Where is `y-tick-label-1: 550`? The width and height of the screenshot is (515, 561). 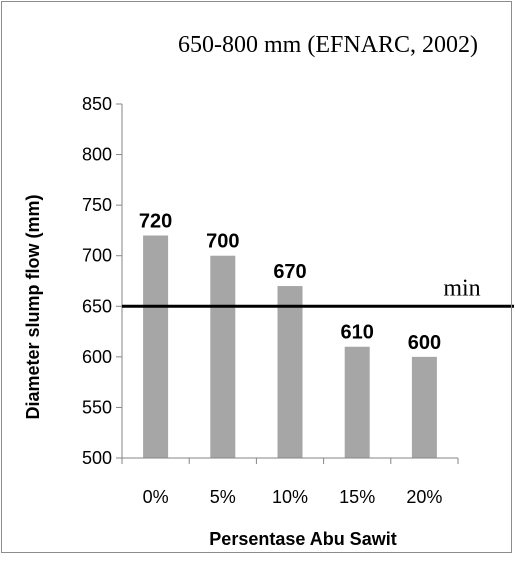 y-tick-label-1: 550 is located at coordinates (97, 407).